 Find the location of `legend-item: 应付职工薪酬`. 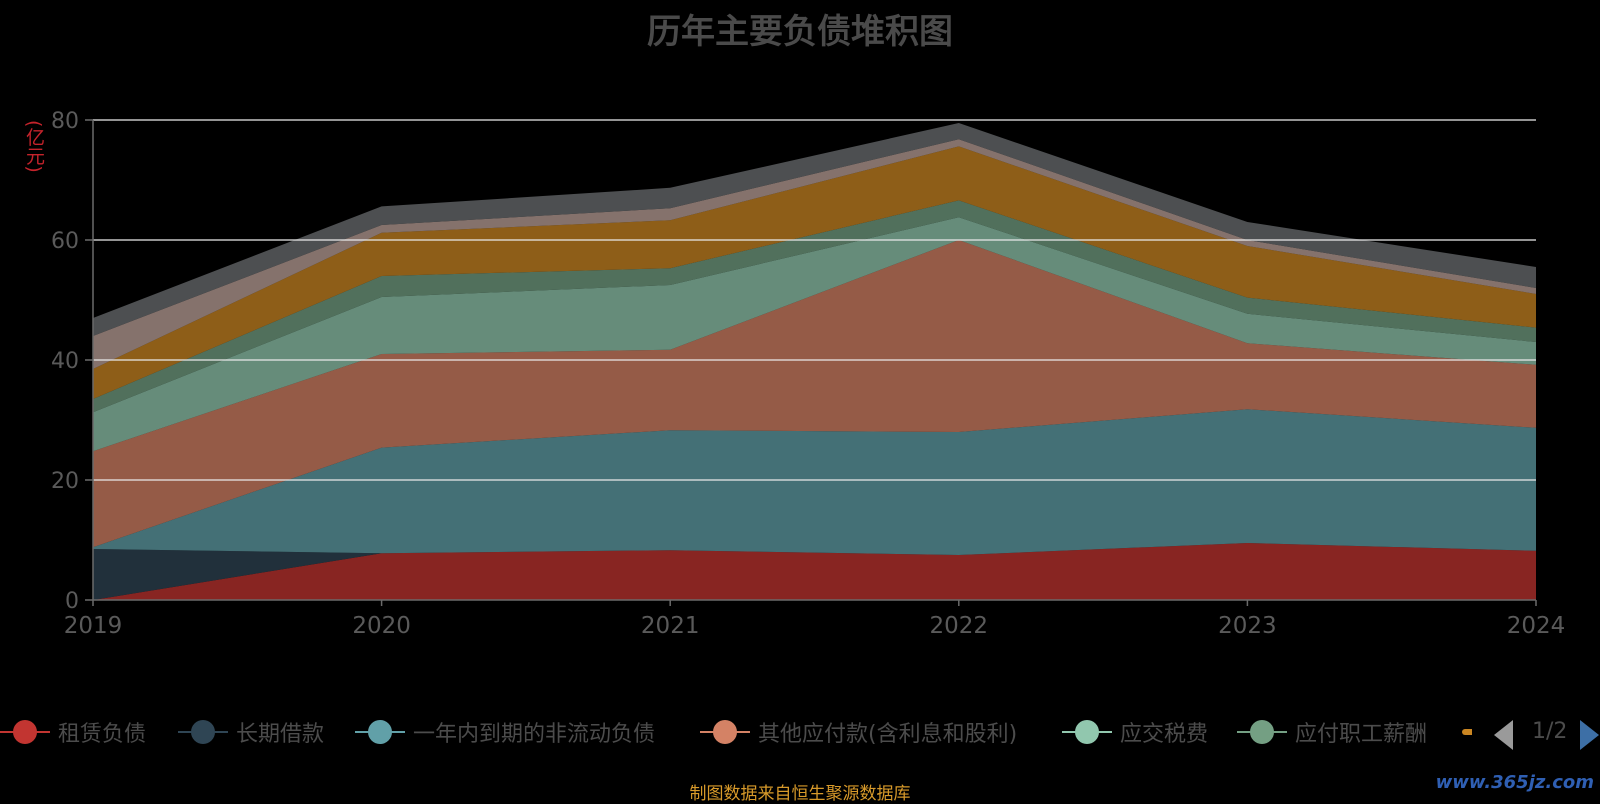

legend-item: 应付职工薪酬 is located at coordinates (1332, 732).